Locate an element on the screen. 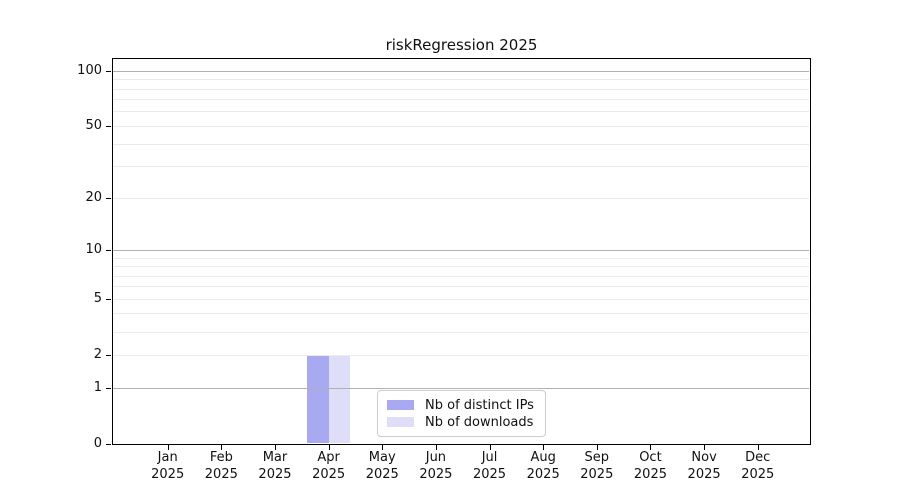  legend-item-downloads: Nb of downloads is located at coordinates (466, 422).